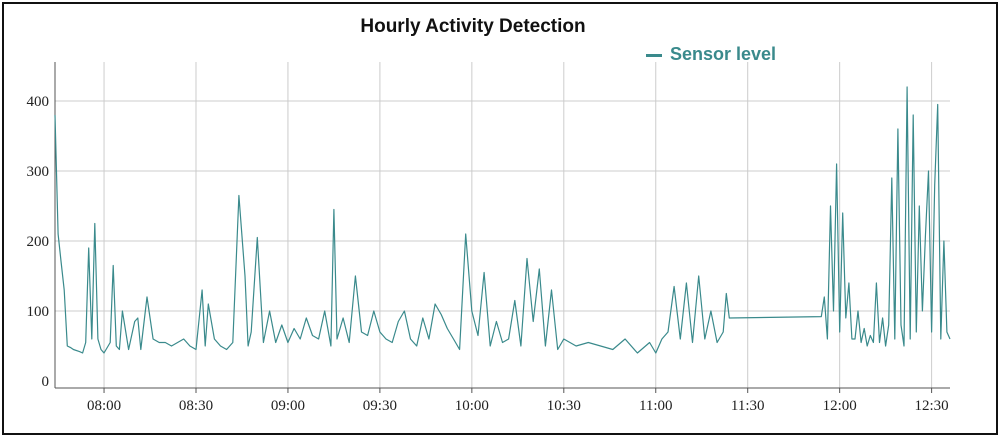 The image size is (1000, 437). Describe the element at coordinates (38, 102) in the screenshot. I see `y-tick-label: 400` at that location.